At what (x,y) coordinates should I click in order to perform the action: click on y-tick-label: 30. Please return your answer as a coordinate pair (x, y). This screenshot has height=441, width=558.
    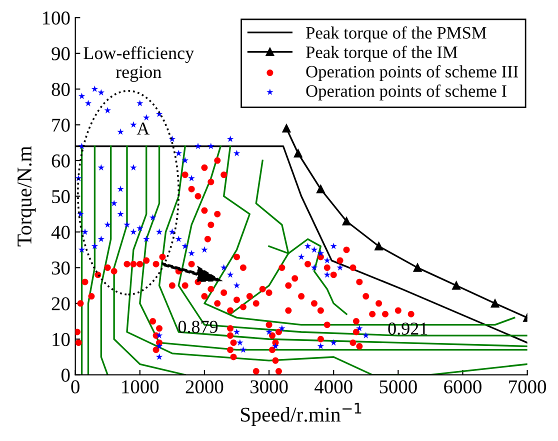
    Looking at the image, I should click on (61, 268).